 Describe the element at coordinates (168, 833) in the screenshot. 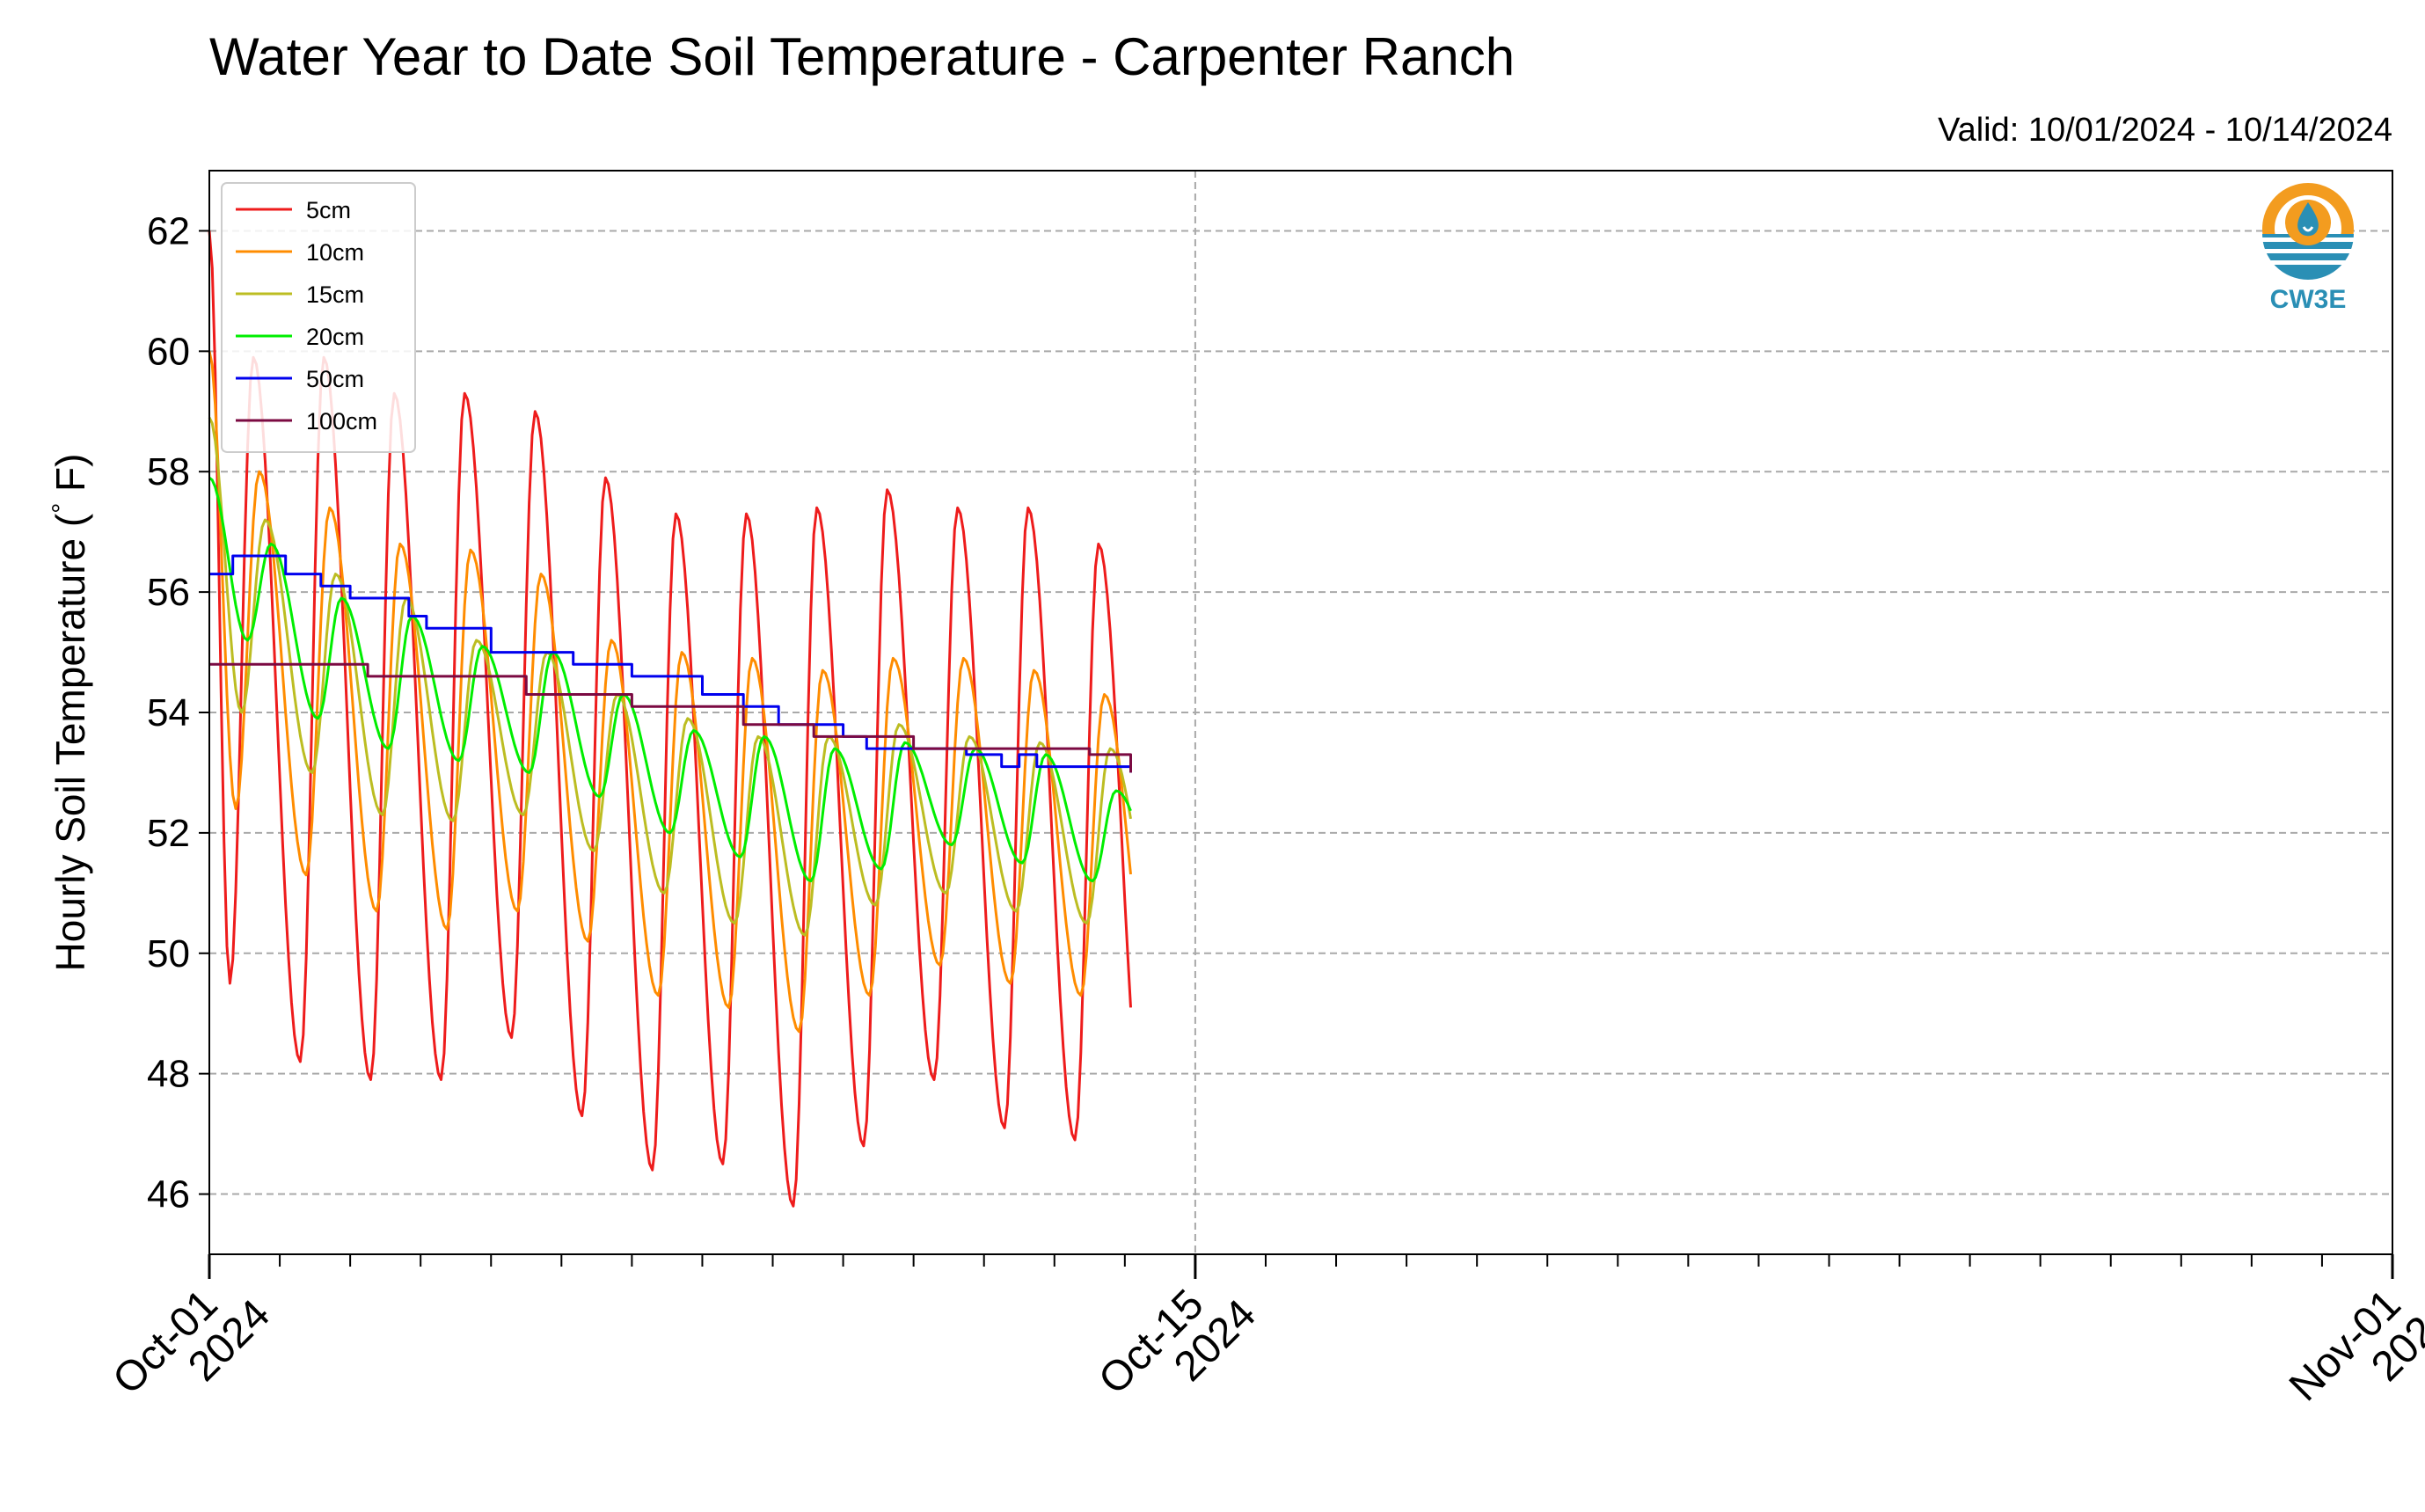

I see `y-tick-label: 52` at that location.